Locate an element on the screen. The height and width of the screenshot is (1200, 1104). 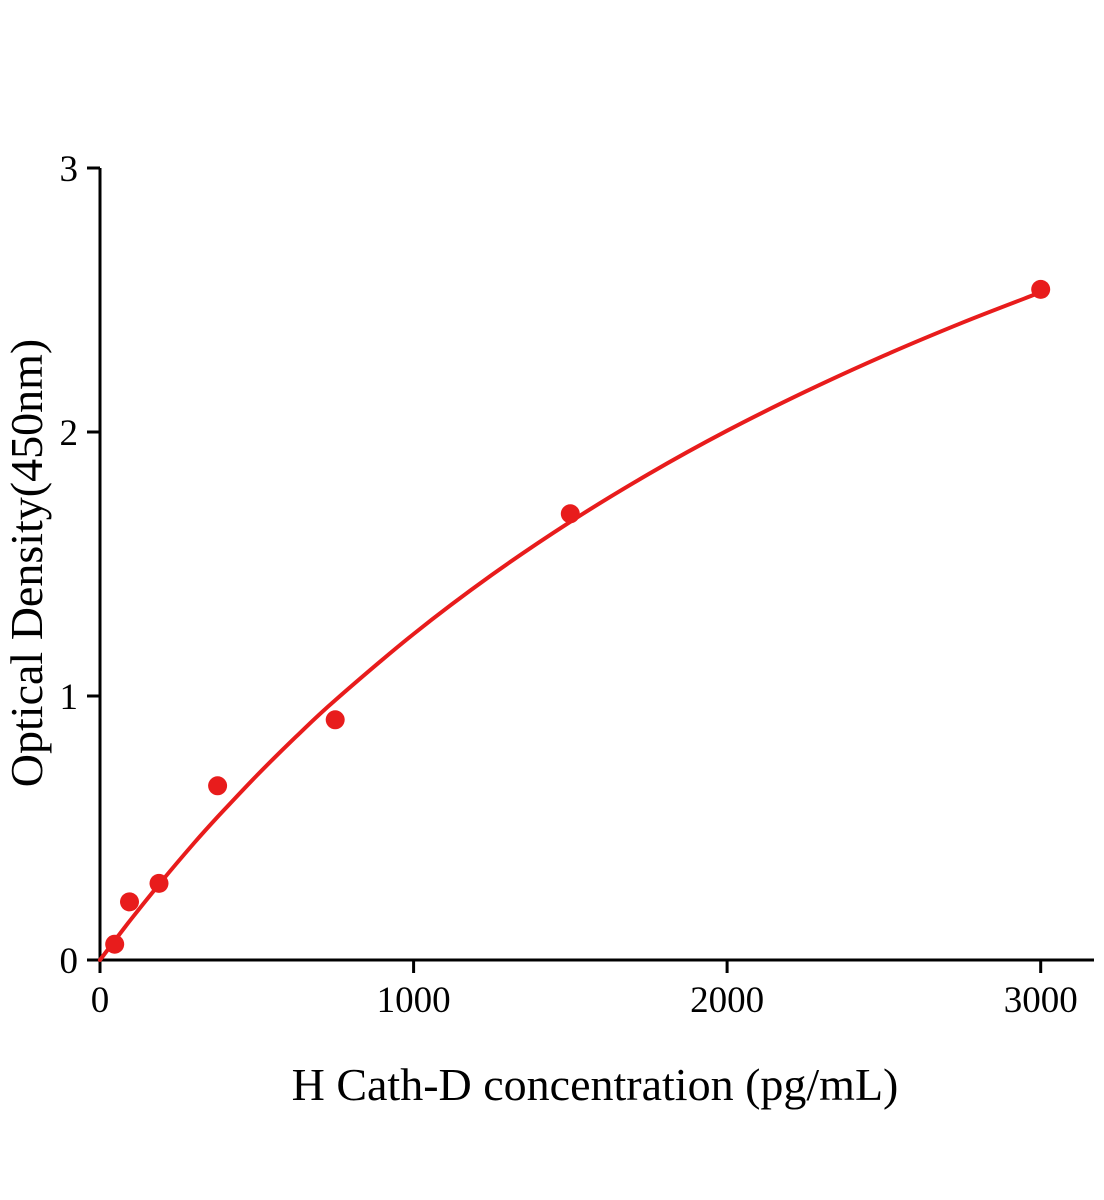
x-axis-title: H Cath-D concentration (pg/mL) is located at coordinates (595, 1084).